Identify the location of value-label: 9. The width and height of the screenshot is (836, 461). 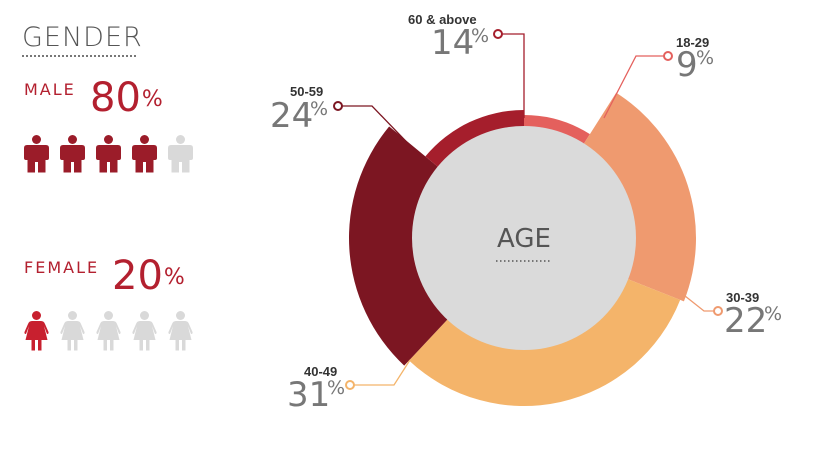
(687, 65).